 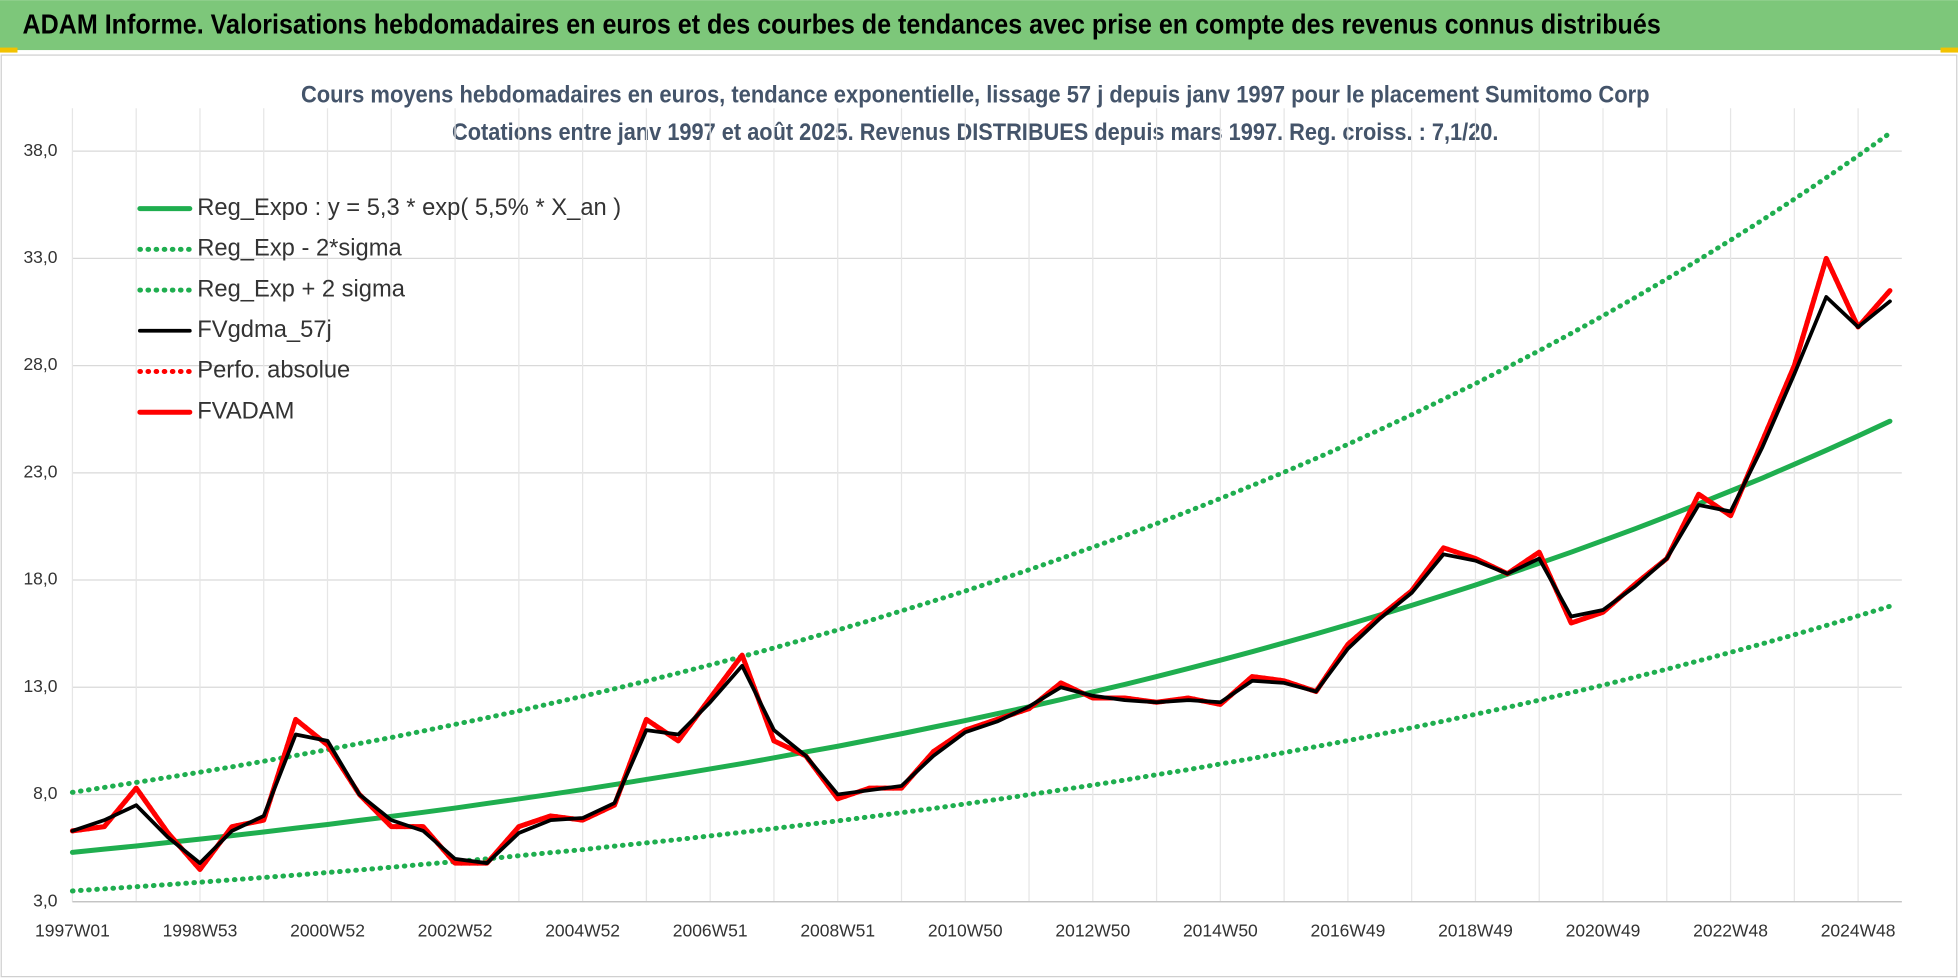 What do you see at coordinates (1092, 930) in the screenshot?
I see `x-tick-label: 2012W50` at bounding box center [1092, 930].